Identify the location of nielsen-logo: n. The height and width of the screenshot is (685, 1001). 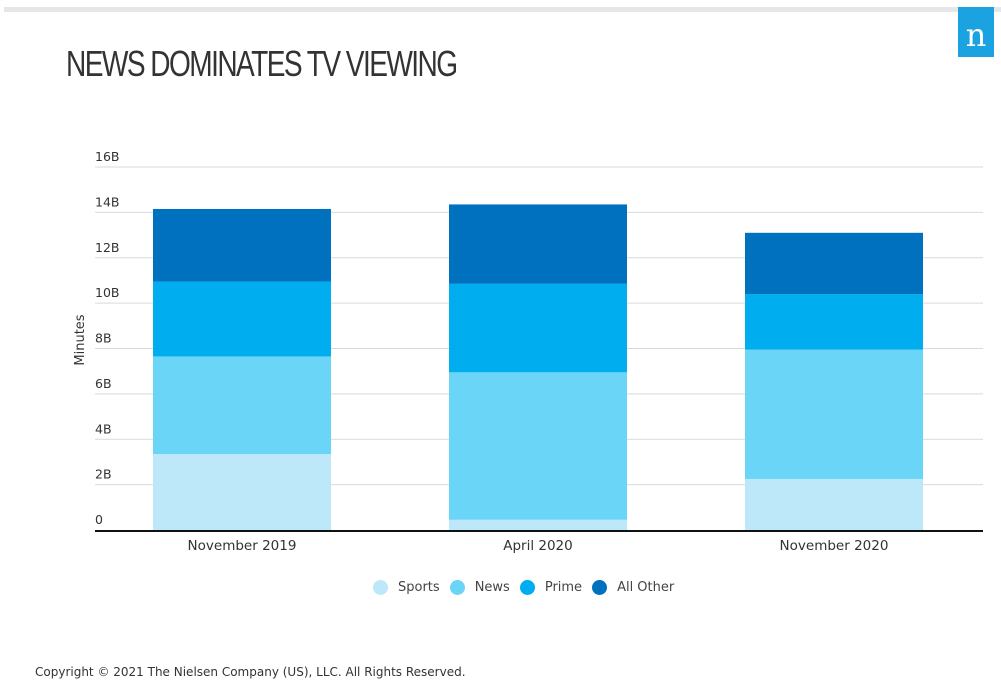
(976, 32).